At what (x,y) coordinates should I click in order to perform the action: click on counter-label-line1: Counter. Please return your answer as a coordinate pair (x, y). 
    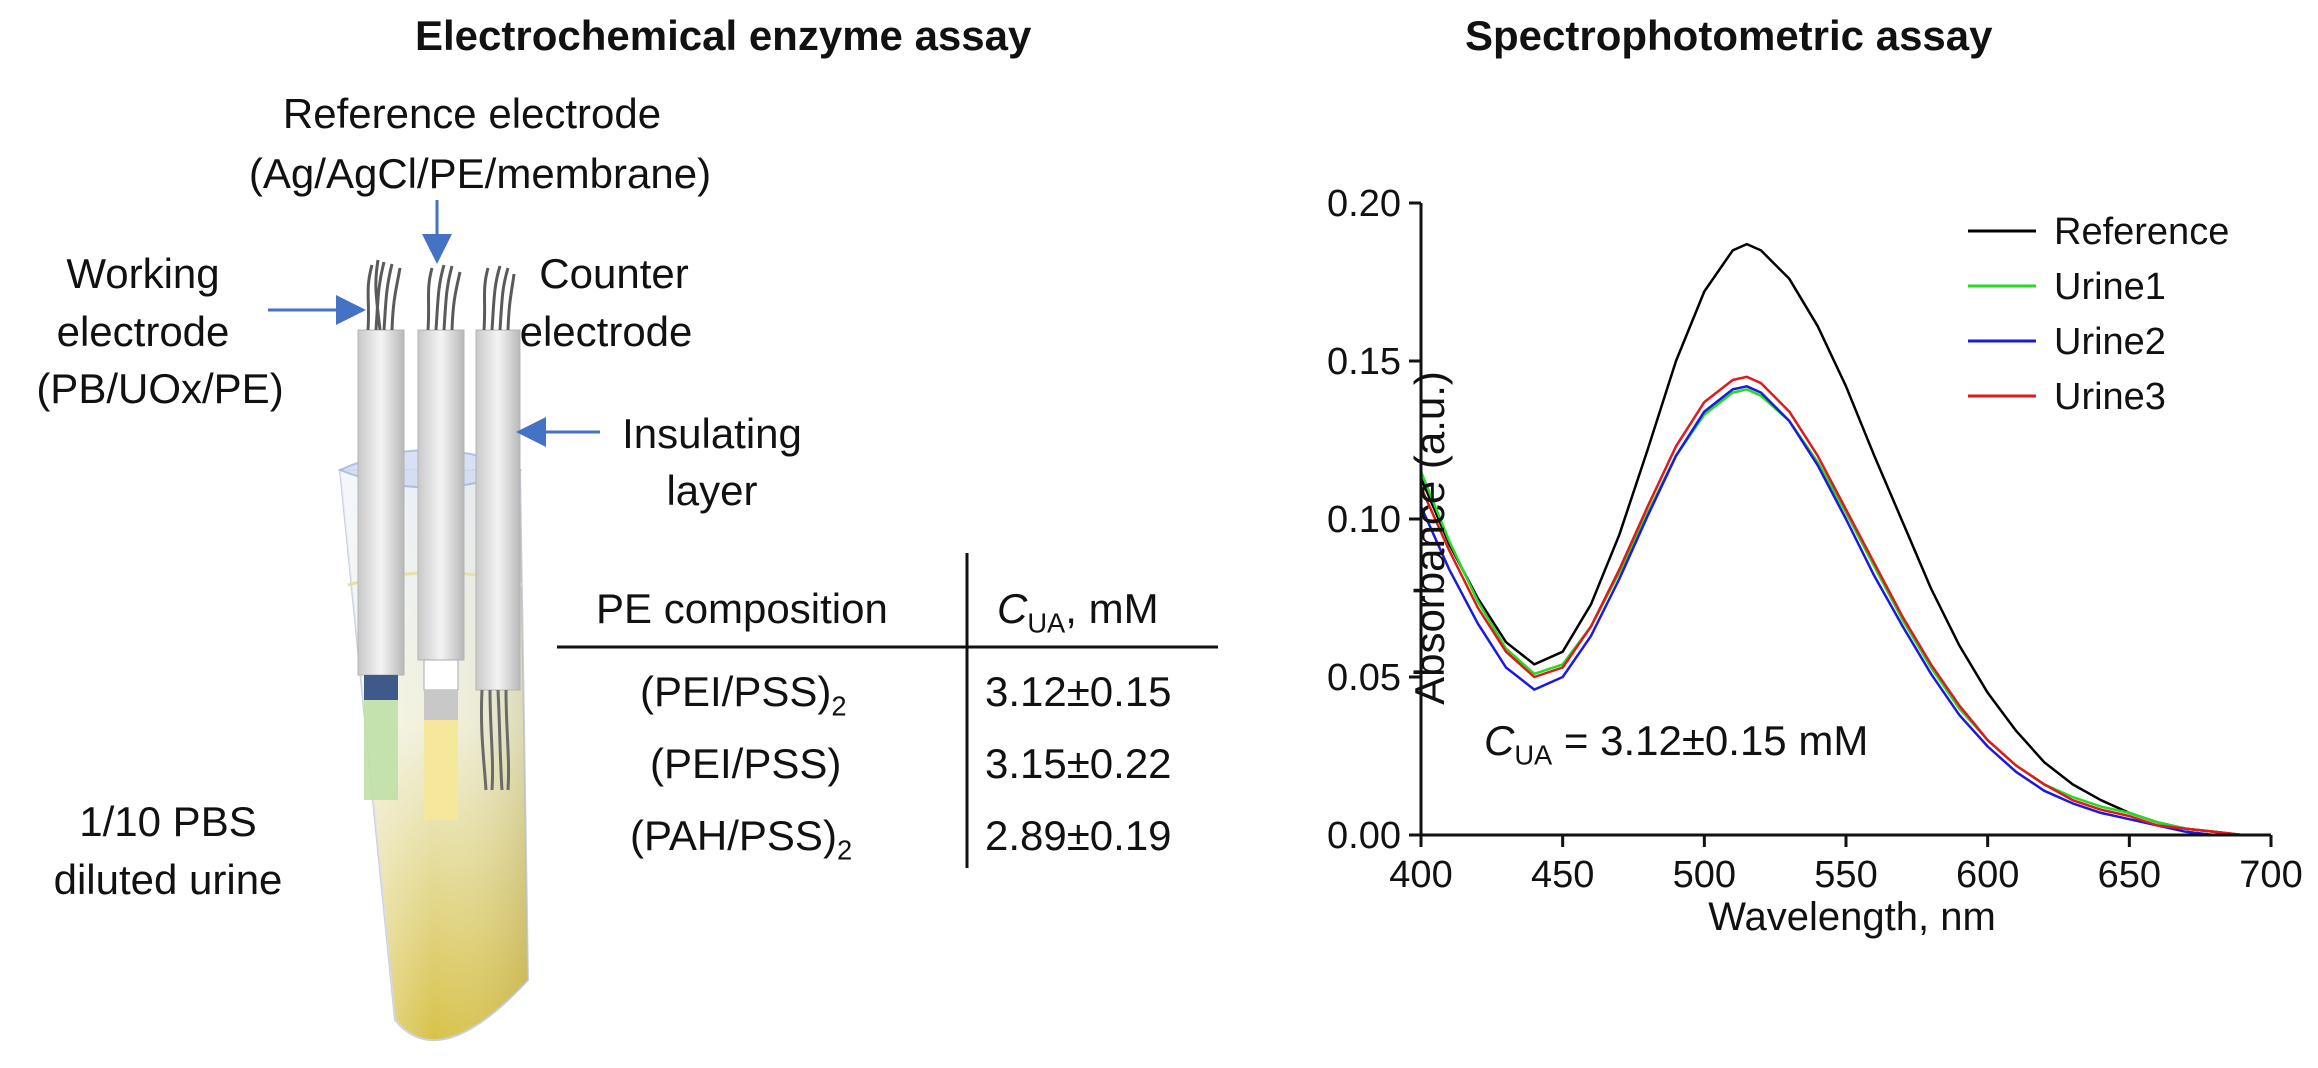
    Looking at the image, I should click on (614, 273).